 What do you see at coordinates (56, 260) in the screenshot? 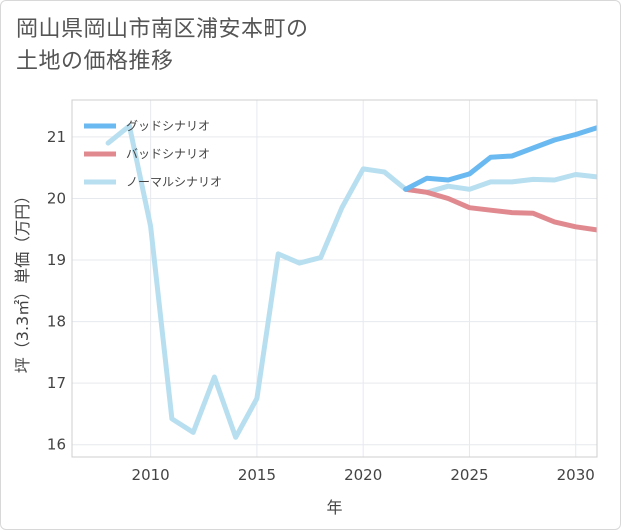
I see `y-tick-label-19: 19` at bounding box center [56, 260].